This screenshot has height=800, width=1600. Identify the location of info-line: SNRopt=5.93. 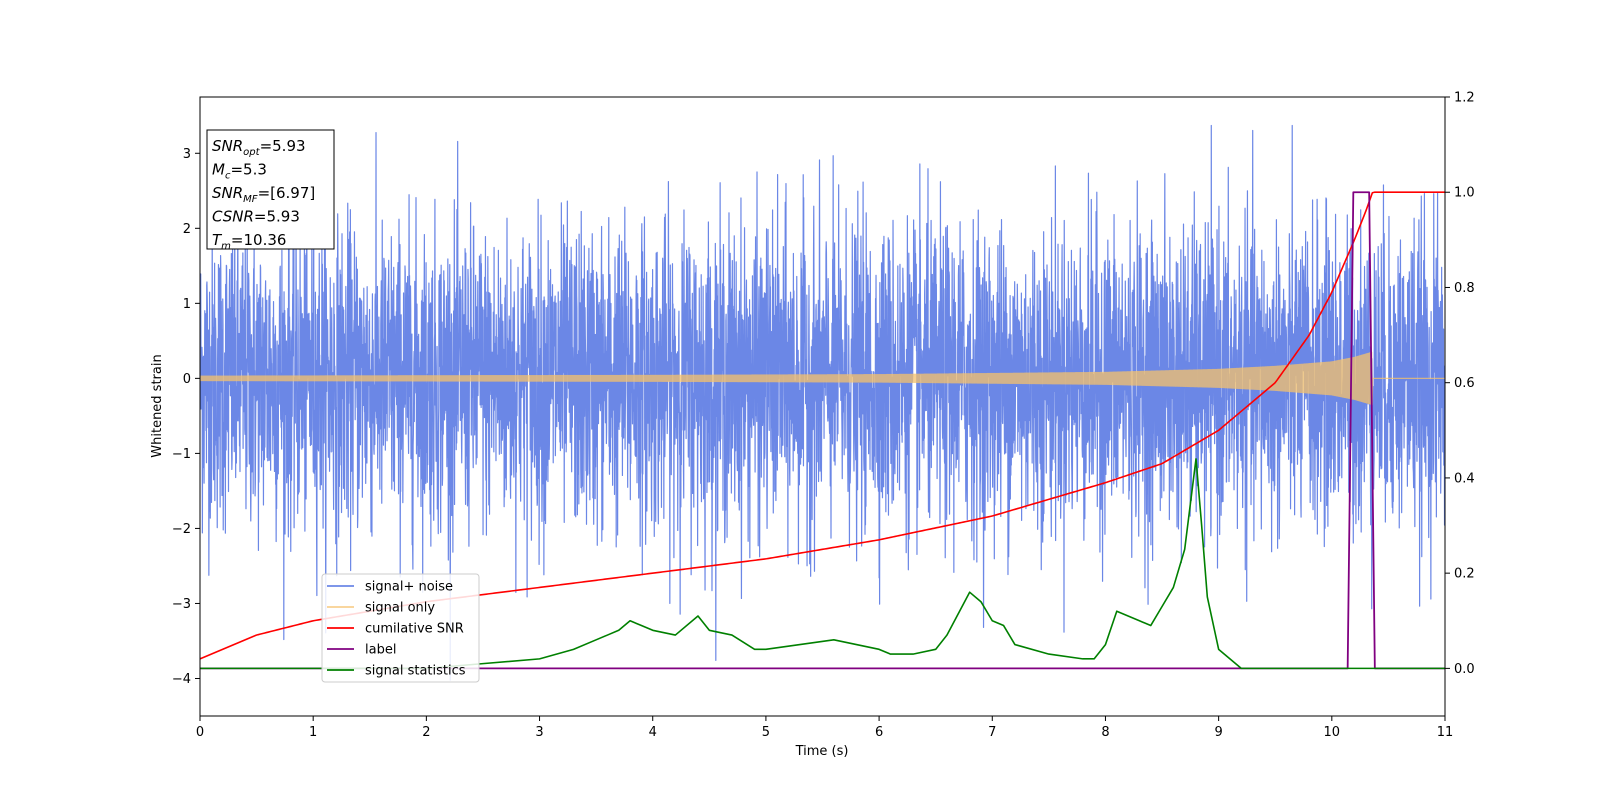
(259, 147).